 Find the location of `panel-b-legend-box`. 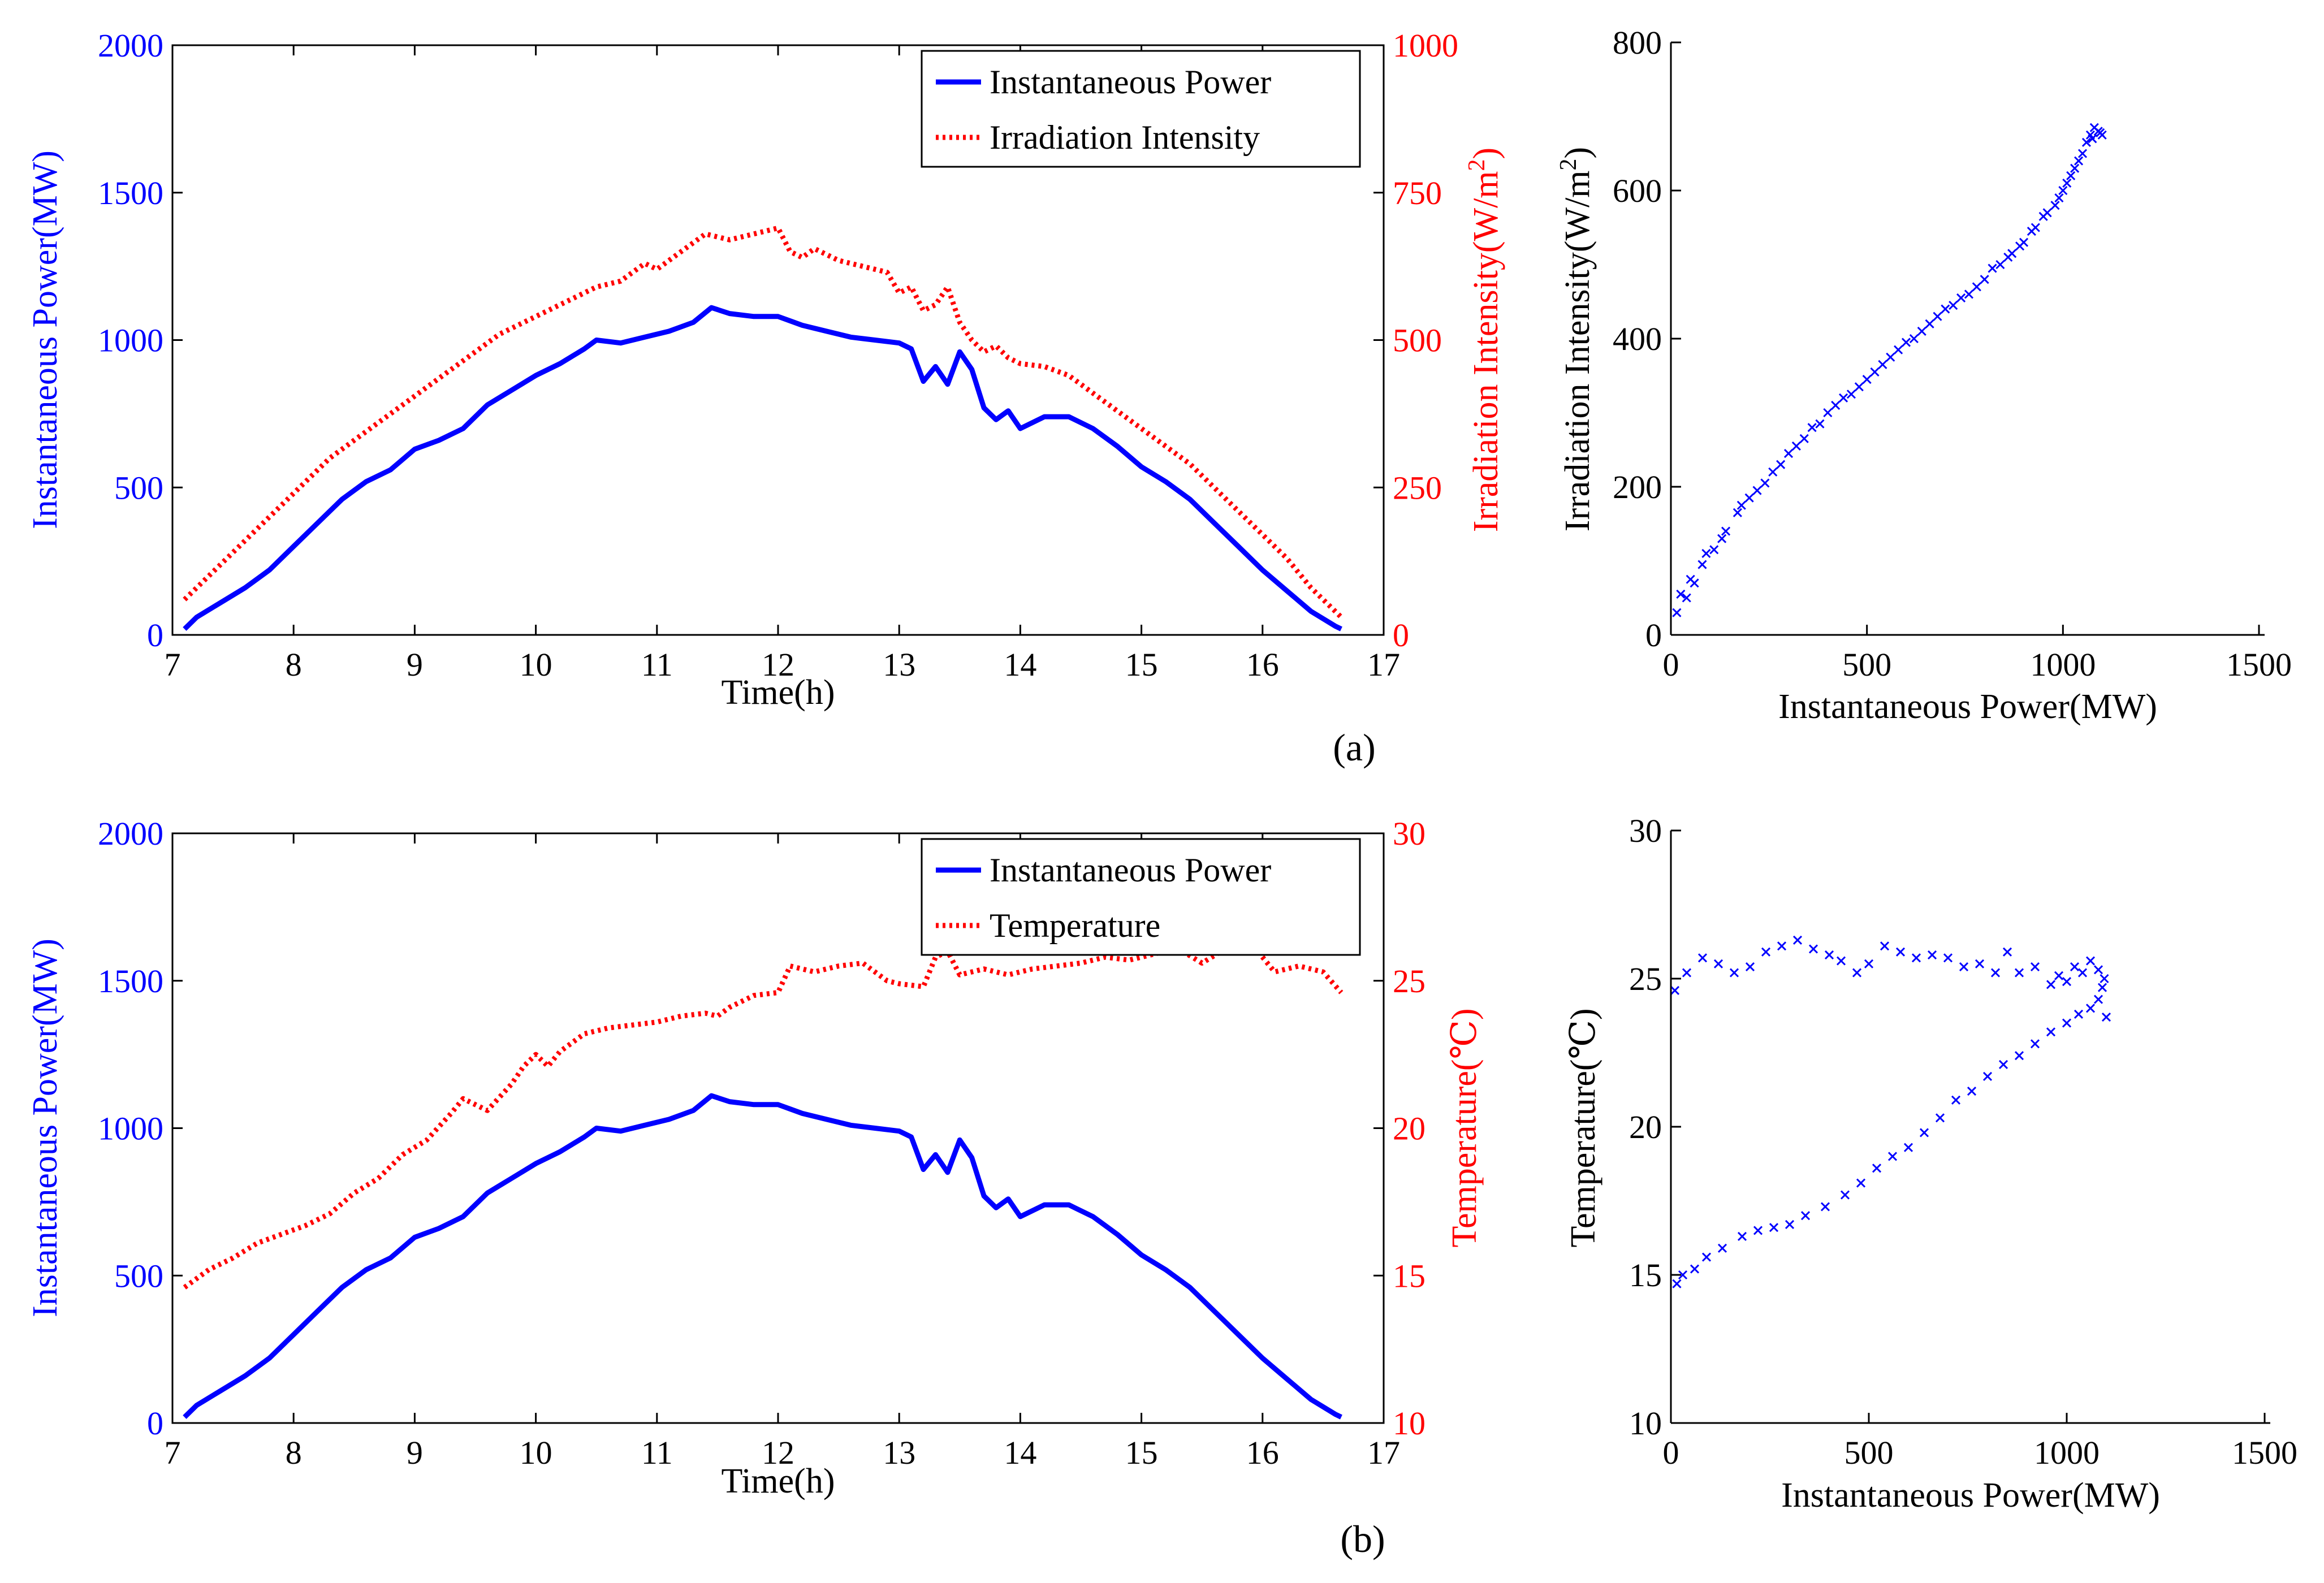

panel-b-legend-box is located at coordinates (1141, 897).